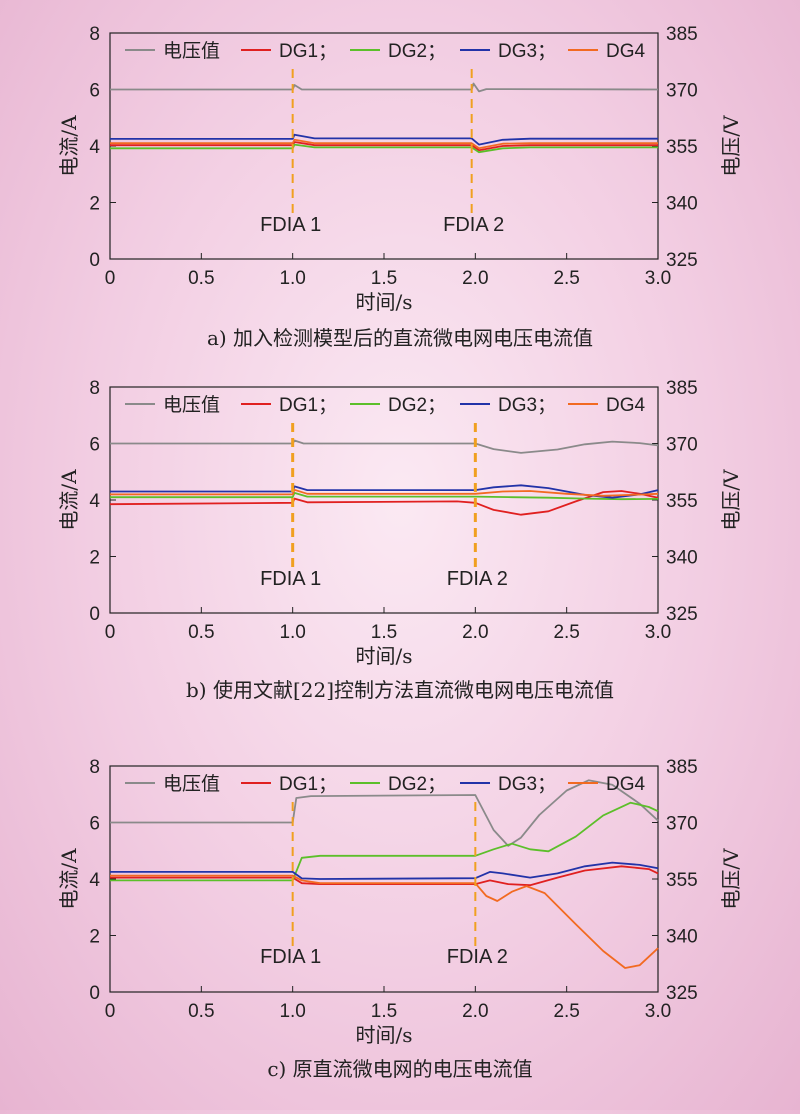 This screenshot has width=800, height=1114. I want to click on plot-frame, so click(384, 500).